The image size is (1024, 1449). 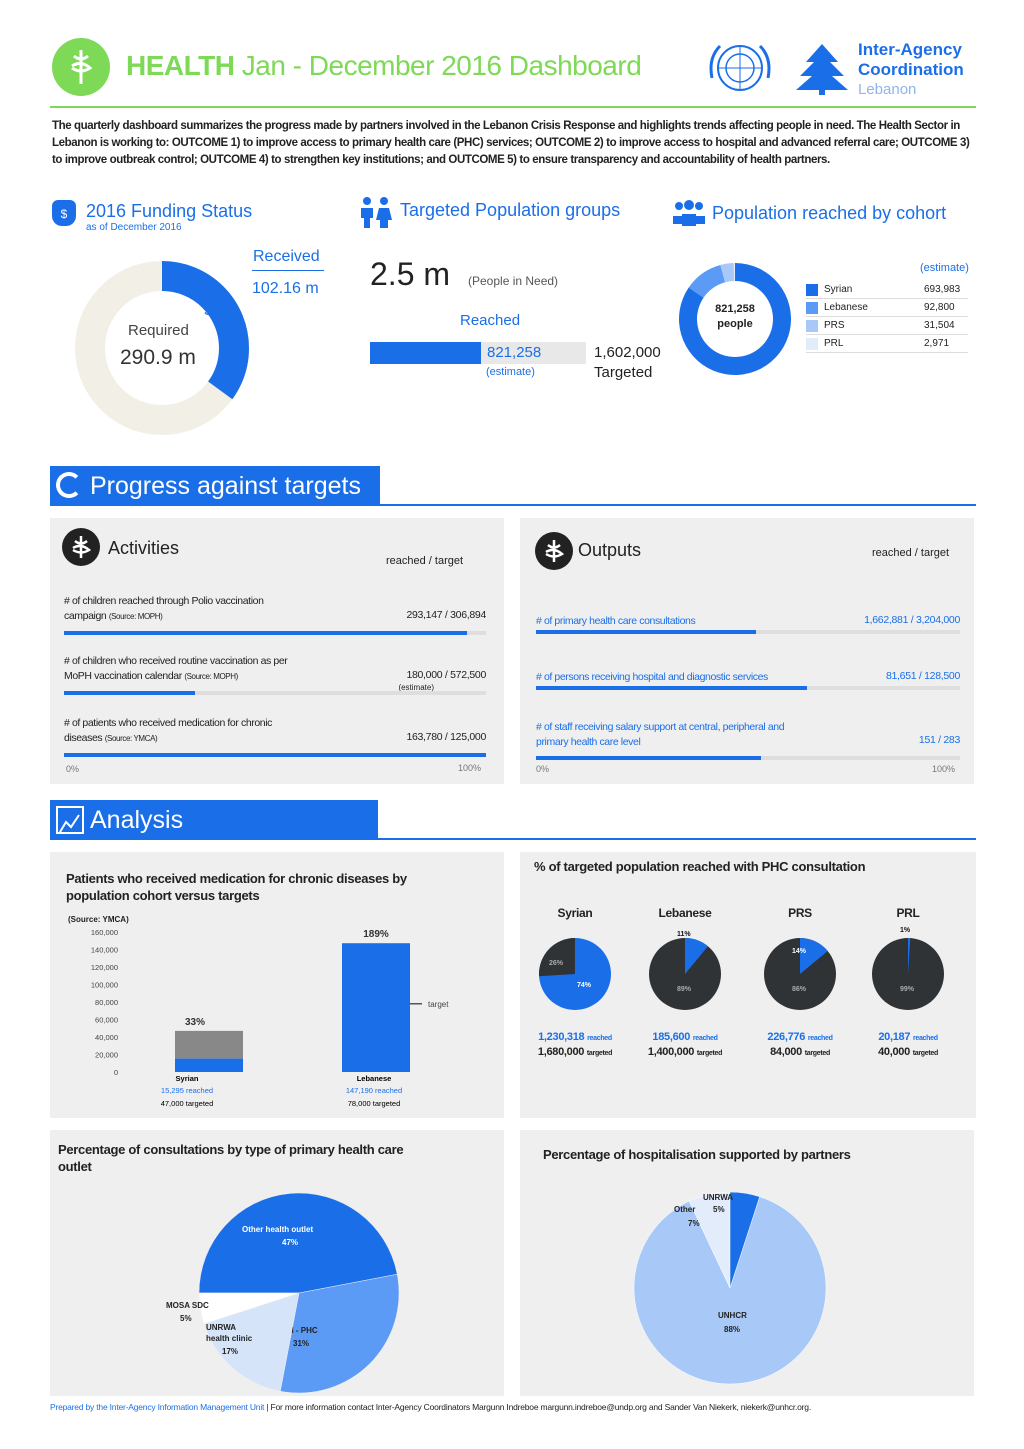 What do you see at coordinates (123, 676) in the screenshot?
I see `activity-label-text: MoPH vaccination calendar` at bounding box center [123, 676].